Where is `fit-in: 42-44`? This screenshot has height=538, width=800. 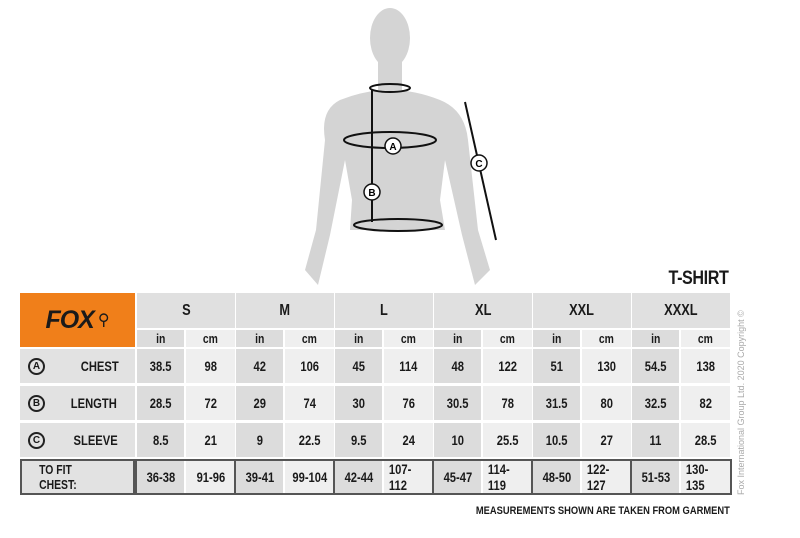
fit-in: 42-44 is located at coordinates (358, 477).